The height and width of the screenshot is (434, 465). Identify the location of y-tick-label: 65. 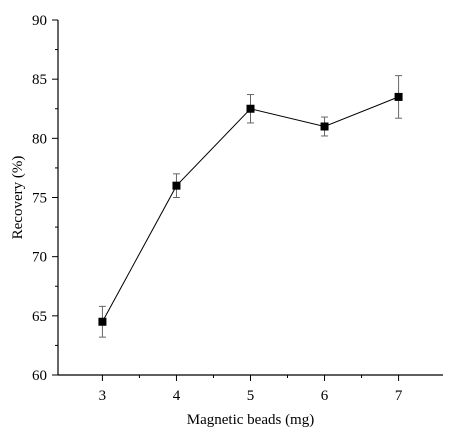
(39, 317).